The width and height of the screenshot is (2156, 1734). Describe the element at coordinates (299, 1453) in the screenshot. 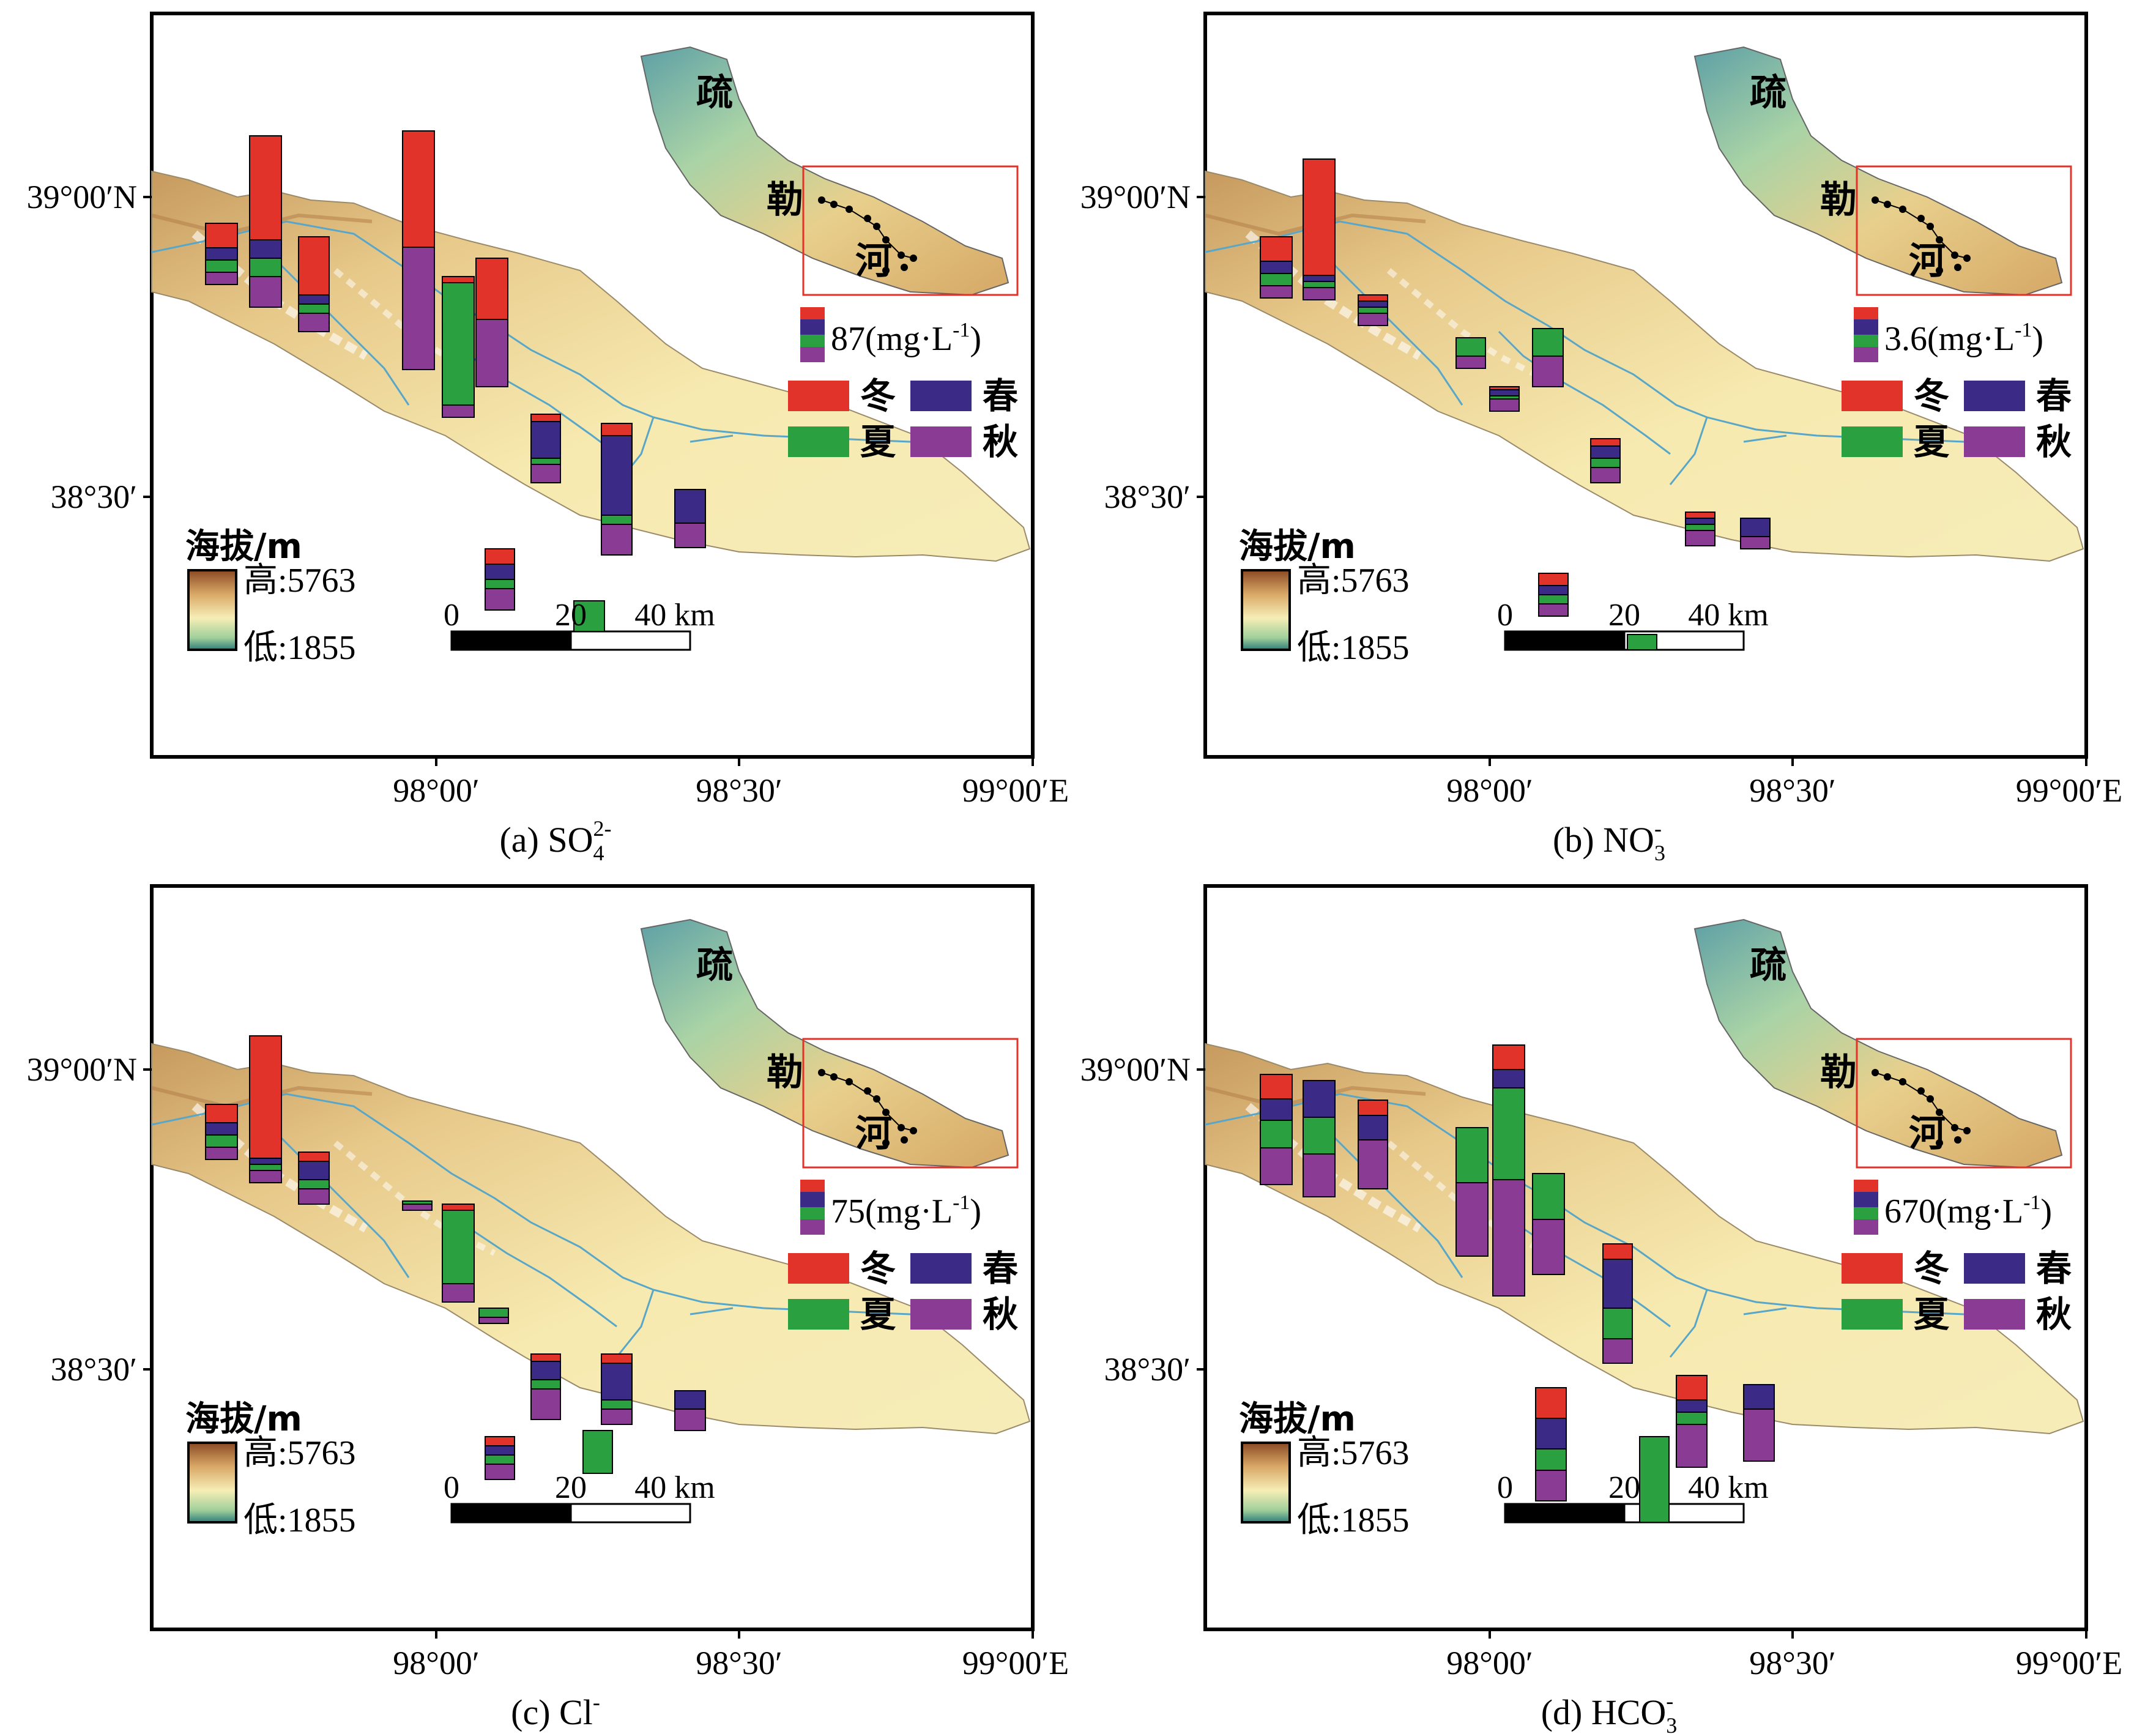

I see `elevation-high-label: 高:5763` at that location.